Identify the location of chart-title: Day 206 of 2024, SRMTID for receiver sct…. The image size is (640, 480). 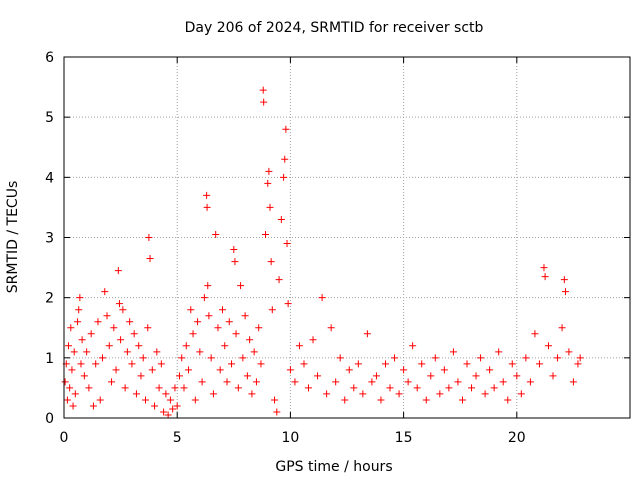
(334, 28).